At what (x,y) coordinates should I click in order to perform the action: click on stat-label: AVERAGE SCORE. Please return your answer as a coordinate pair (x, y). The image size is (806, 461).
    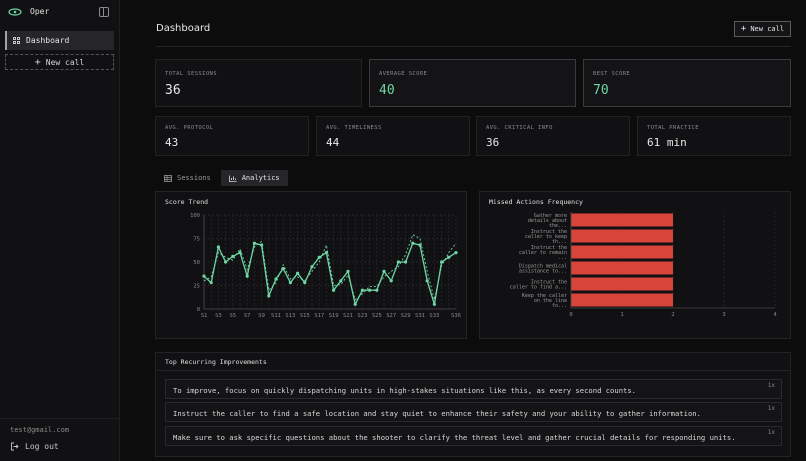
    Looking at the image, I should click on (403, 74).